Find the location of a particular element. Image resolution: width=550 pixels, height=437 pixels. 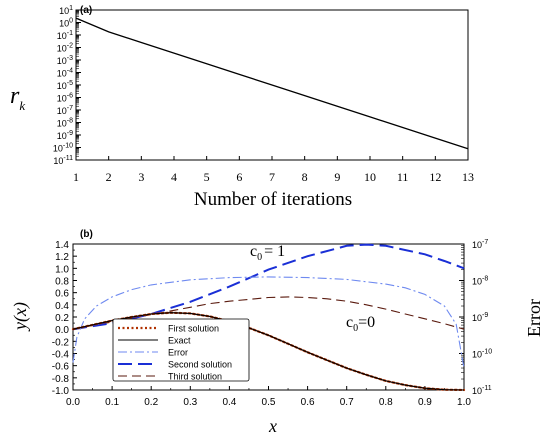

y-tick-label-b: -0.2 is located at coordinates (61, 342).